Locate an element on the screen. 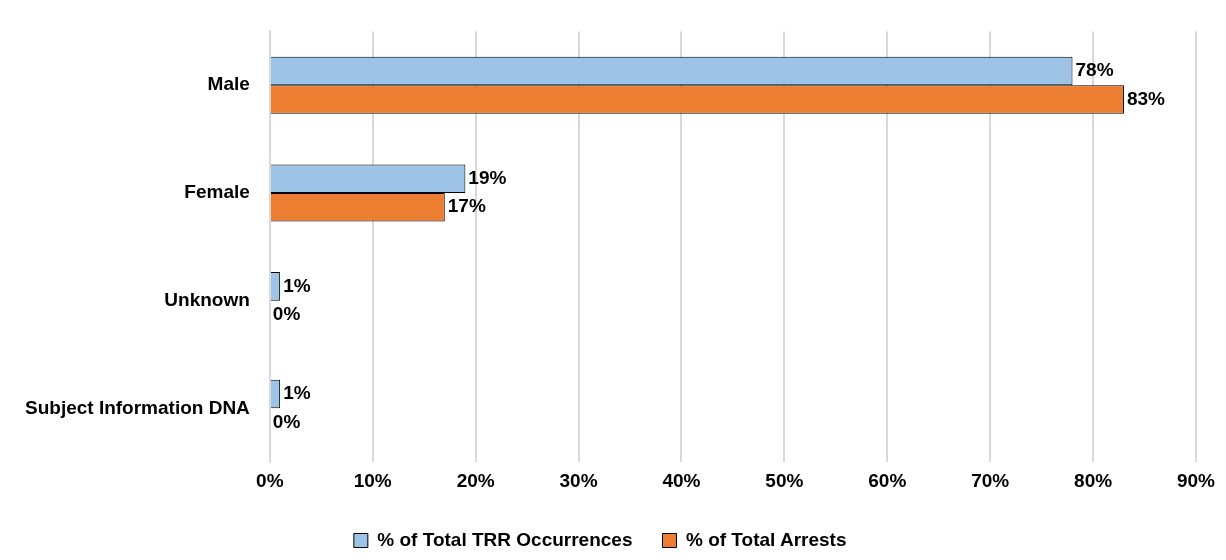 This screenshot has width=1226, height=560. data-label: 17% is located at coordinates (466, 206).